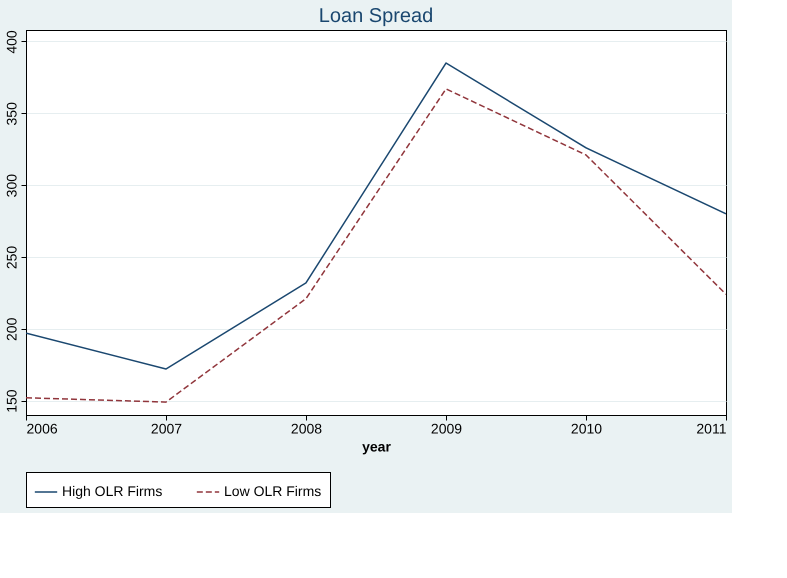 The height and width of the screenshot is (578, 787). Describe the element at coordinates (376, 15) in the screenshot. I see `chart-title: Loan Spread` at that location.